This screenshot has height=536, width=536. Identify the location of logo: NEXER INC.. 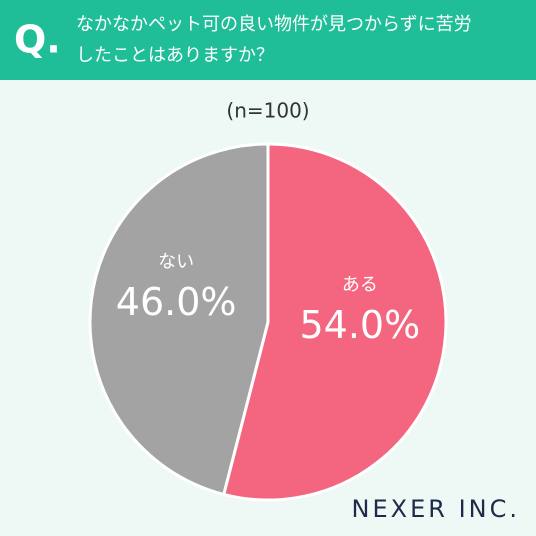
(436, 509).